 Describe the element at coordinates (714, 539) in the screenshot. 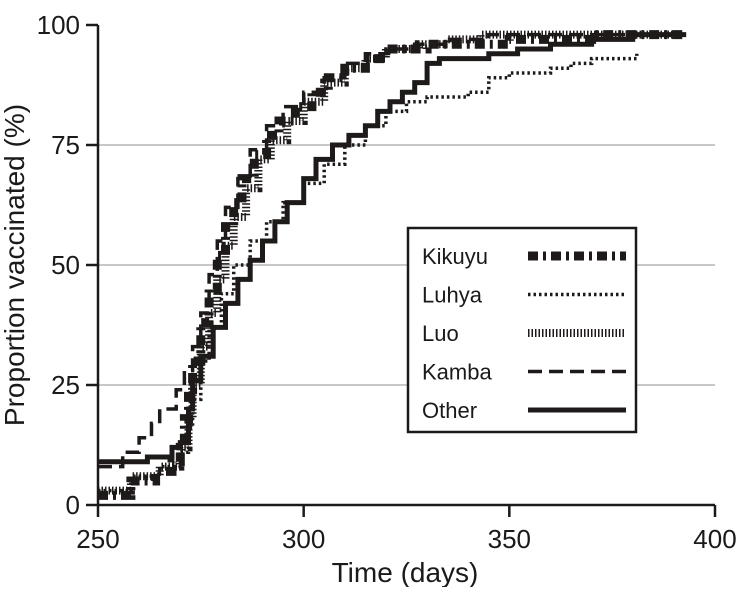

I see `x-tick-label-400: 400` at that location.